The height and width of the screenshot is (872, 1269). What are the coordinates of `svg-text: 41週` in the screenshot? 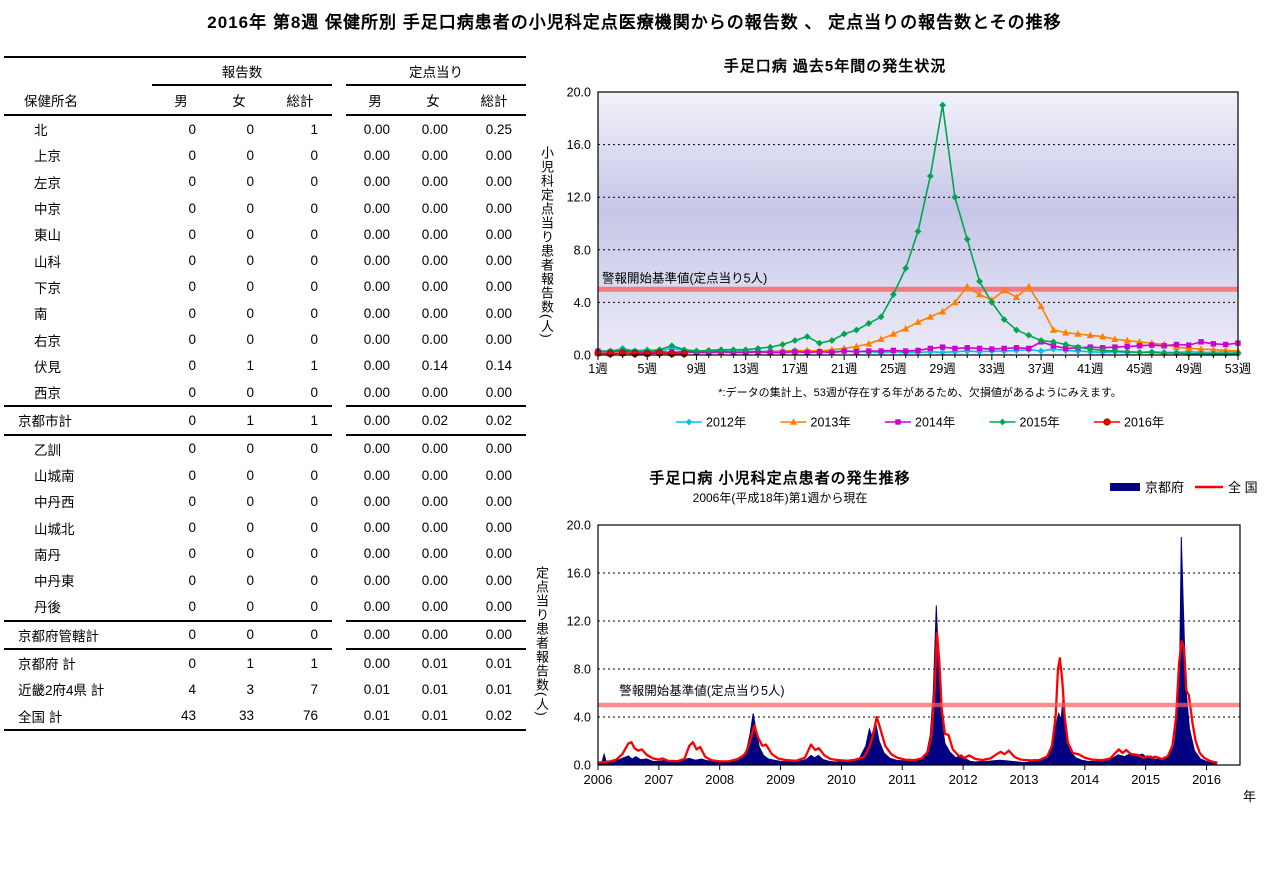 It's located at (1090, 369).